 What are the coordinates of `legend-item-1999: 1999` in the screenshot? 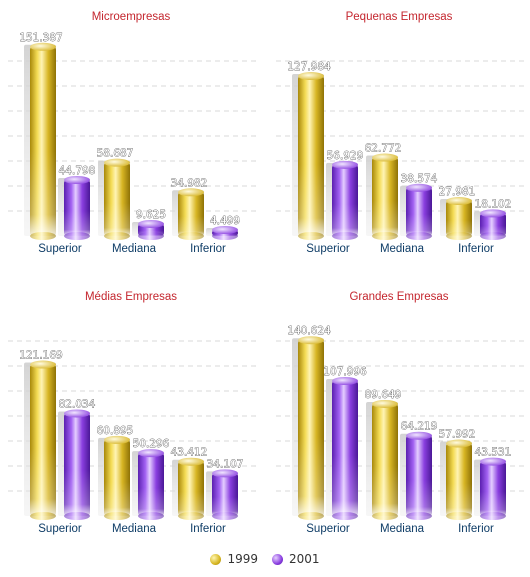 It's located at (234, 559).